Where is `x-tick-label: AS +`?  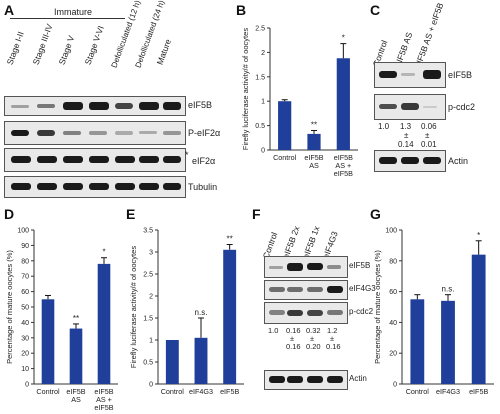
x-tick-label: AS + is located at coordinates (343, 165).